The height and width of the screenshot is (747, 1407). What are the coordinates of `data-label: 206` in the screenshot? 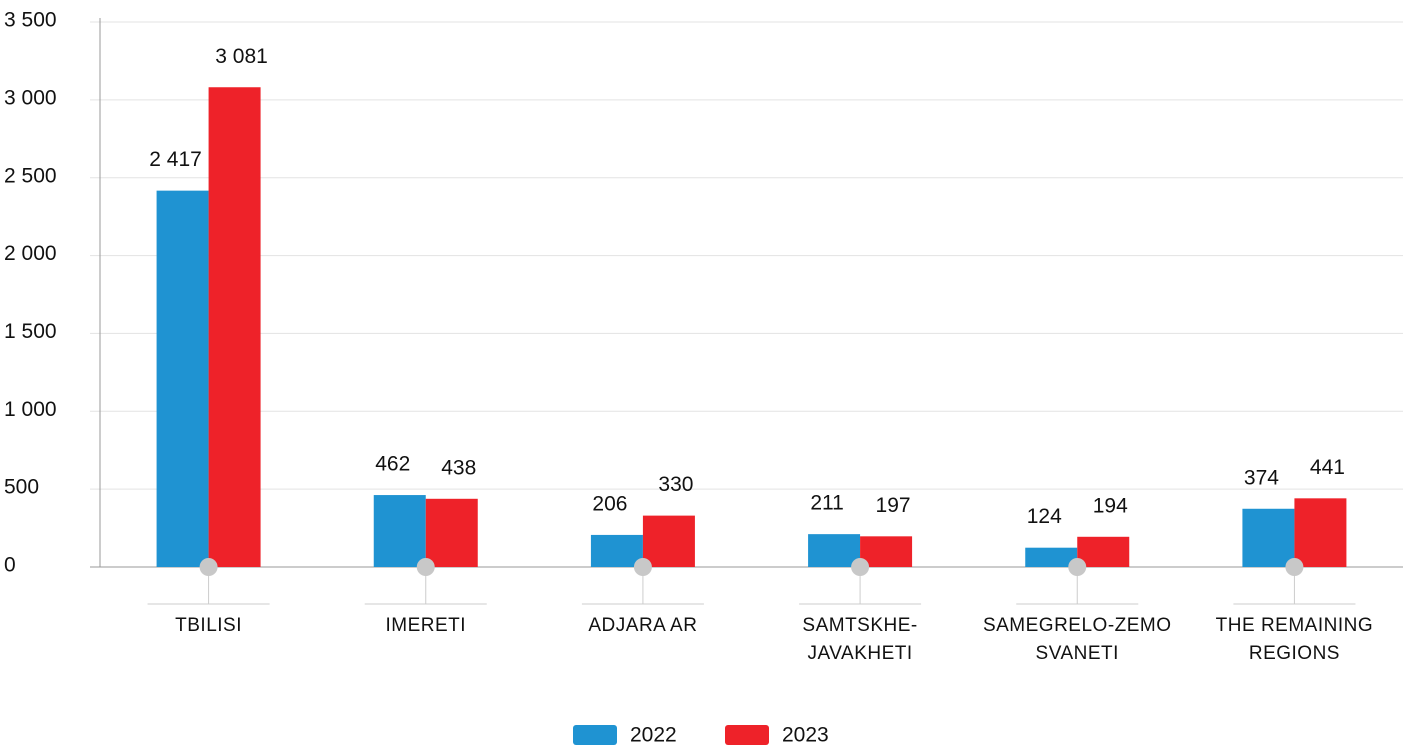 It's located at (609, 503).